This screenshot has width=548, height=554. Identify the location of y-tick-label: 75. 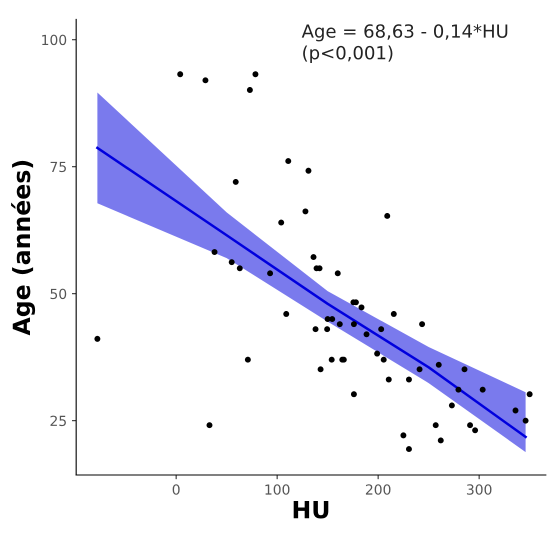
(58, 167).